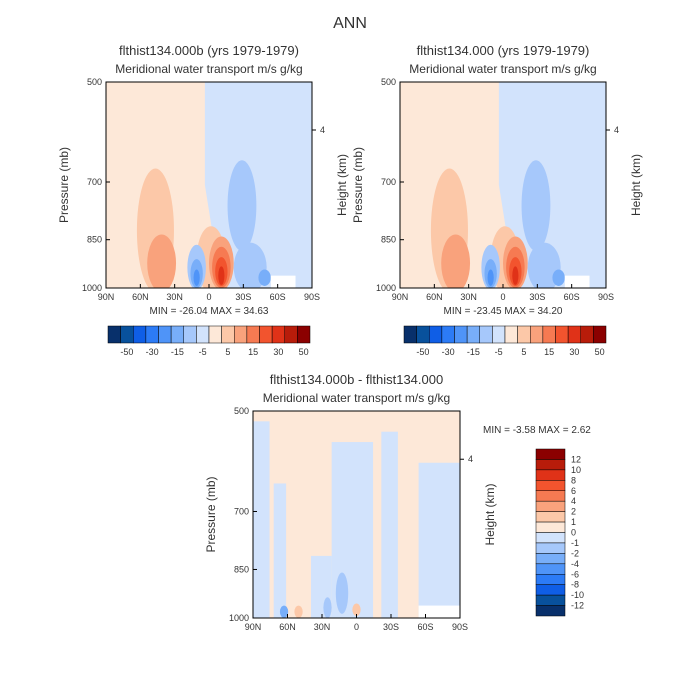 The width and height of the screenshot is (700, 700). I want to click on test-fill-pos-n-midlat, so click(456, 261).